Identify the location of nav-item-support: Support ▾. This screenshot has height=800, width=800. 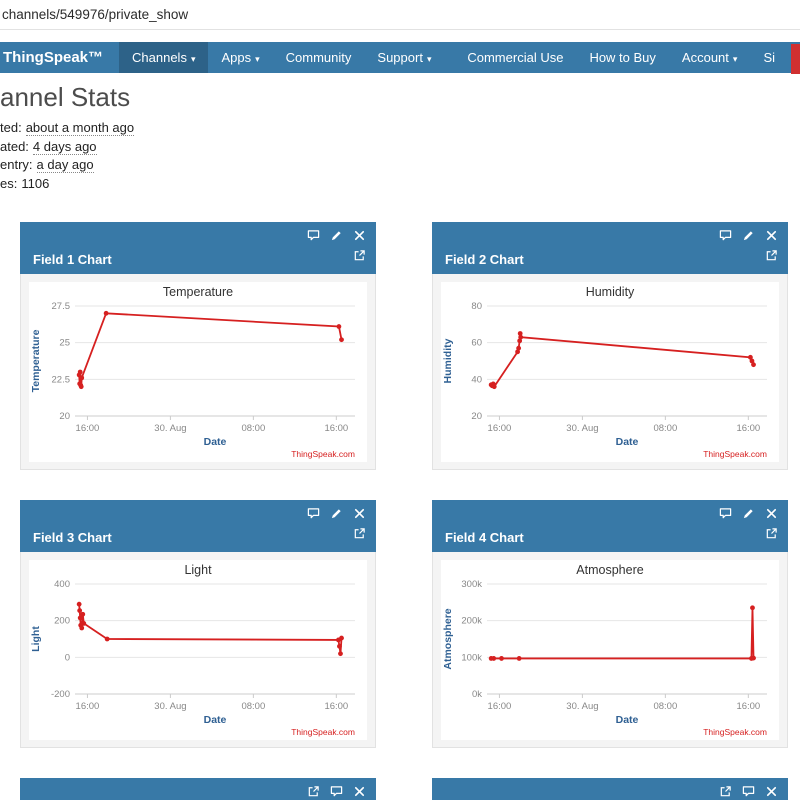
(404, 57).